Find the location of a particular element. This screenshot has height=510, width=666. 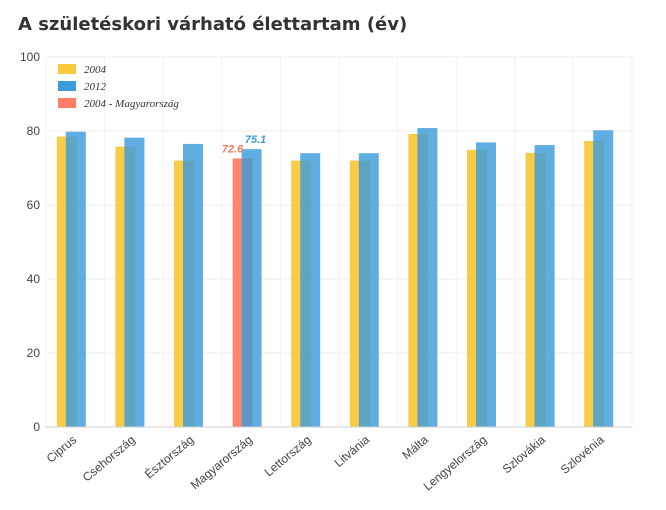

x-tick-label: Ciprus is located at coordinates (62, 449).